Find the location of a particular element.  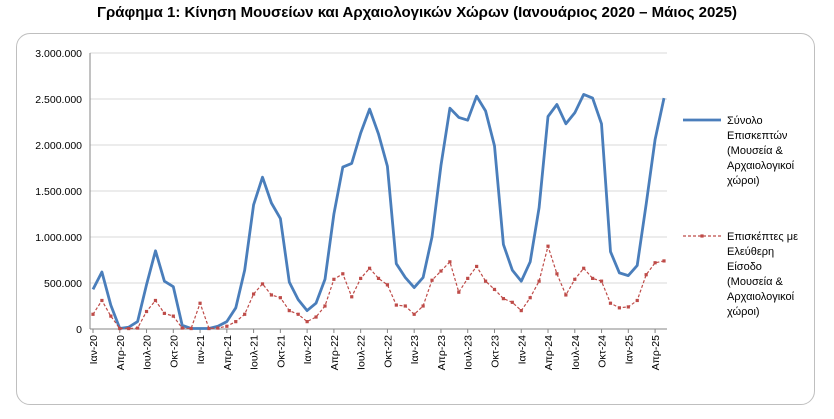

x-tick-label: Ιαν-23 is located at coordinates (415, 350).